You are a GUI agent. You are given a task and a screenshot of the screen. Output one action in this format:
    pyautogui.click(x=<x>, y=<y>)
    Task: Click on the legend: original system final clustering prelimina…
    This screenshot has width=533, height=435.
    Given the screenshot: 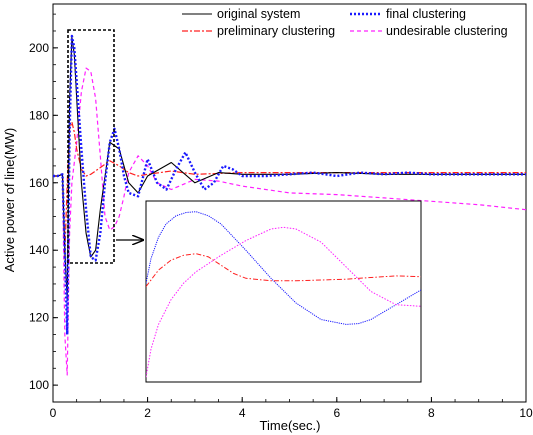 What is the action you would take?
    pyautogui.click(x=345, y=22)
    